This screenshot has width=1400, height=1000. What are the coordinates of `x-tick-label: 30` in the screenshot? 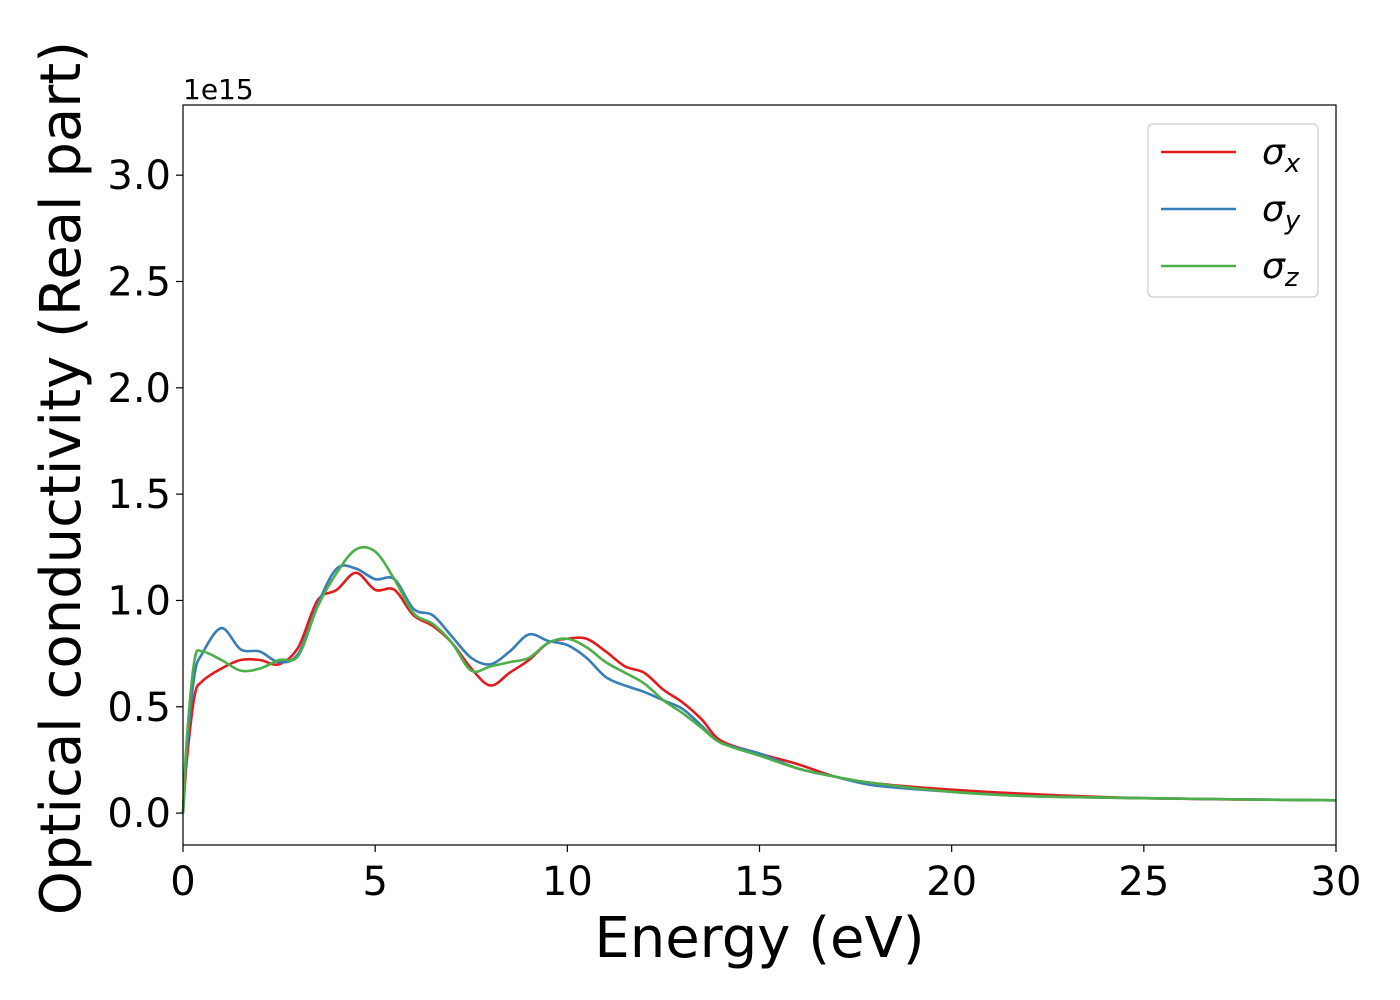 It's located at (1336, 882).